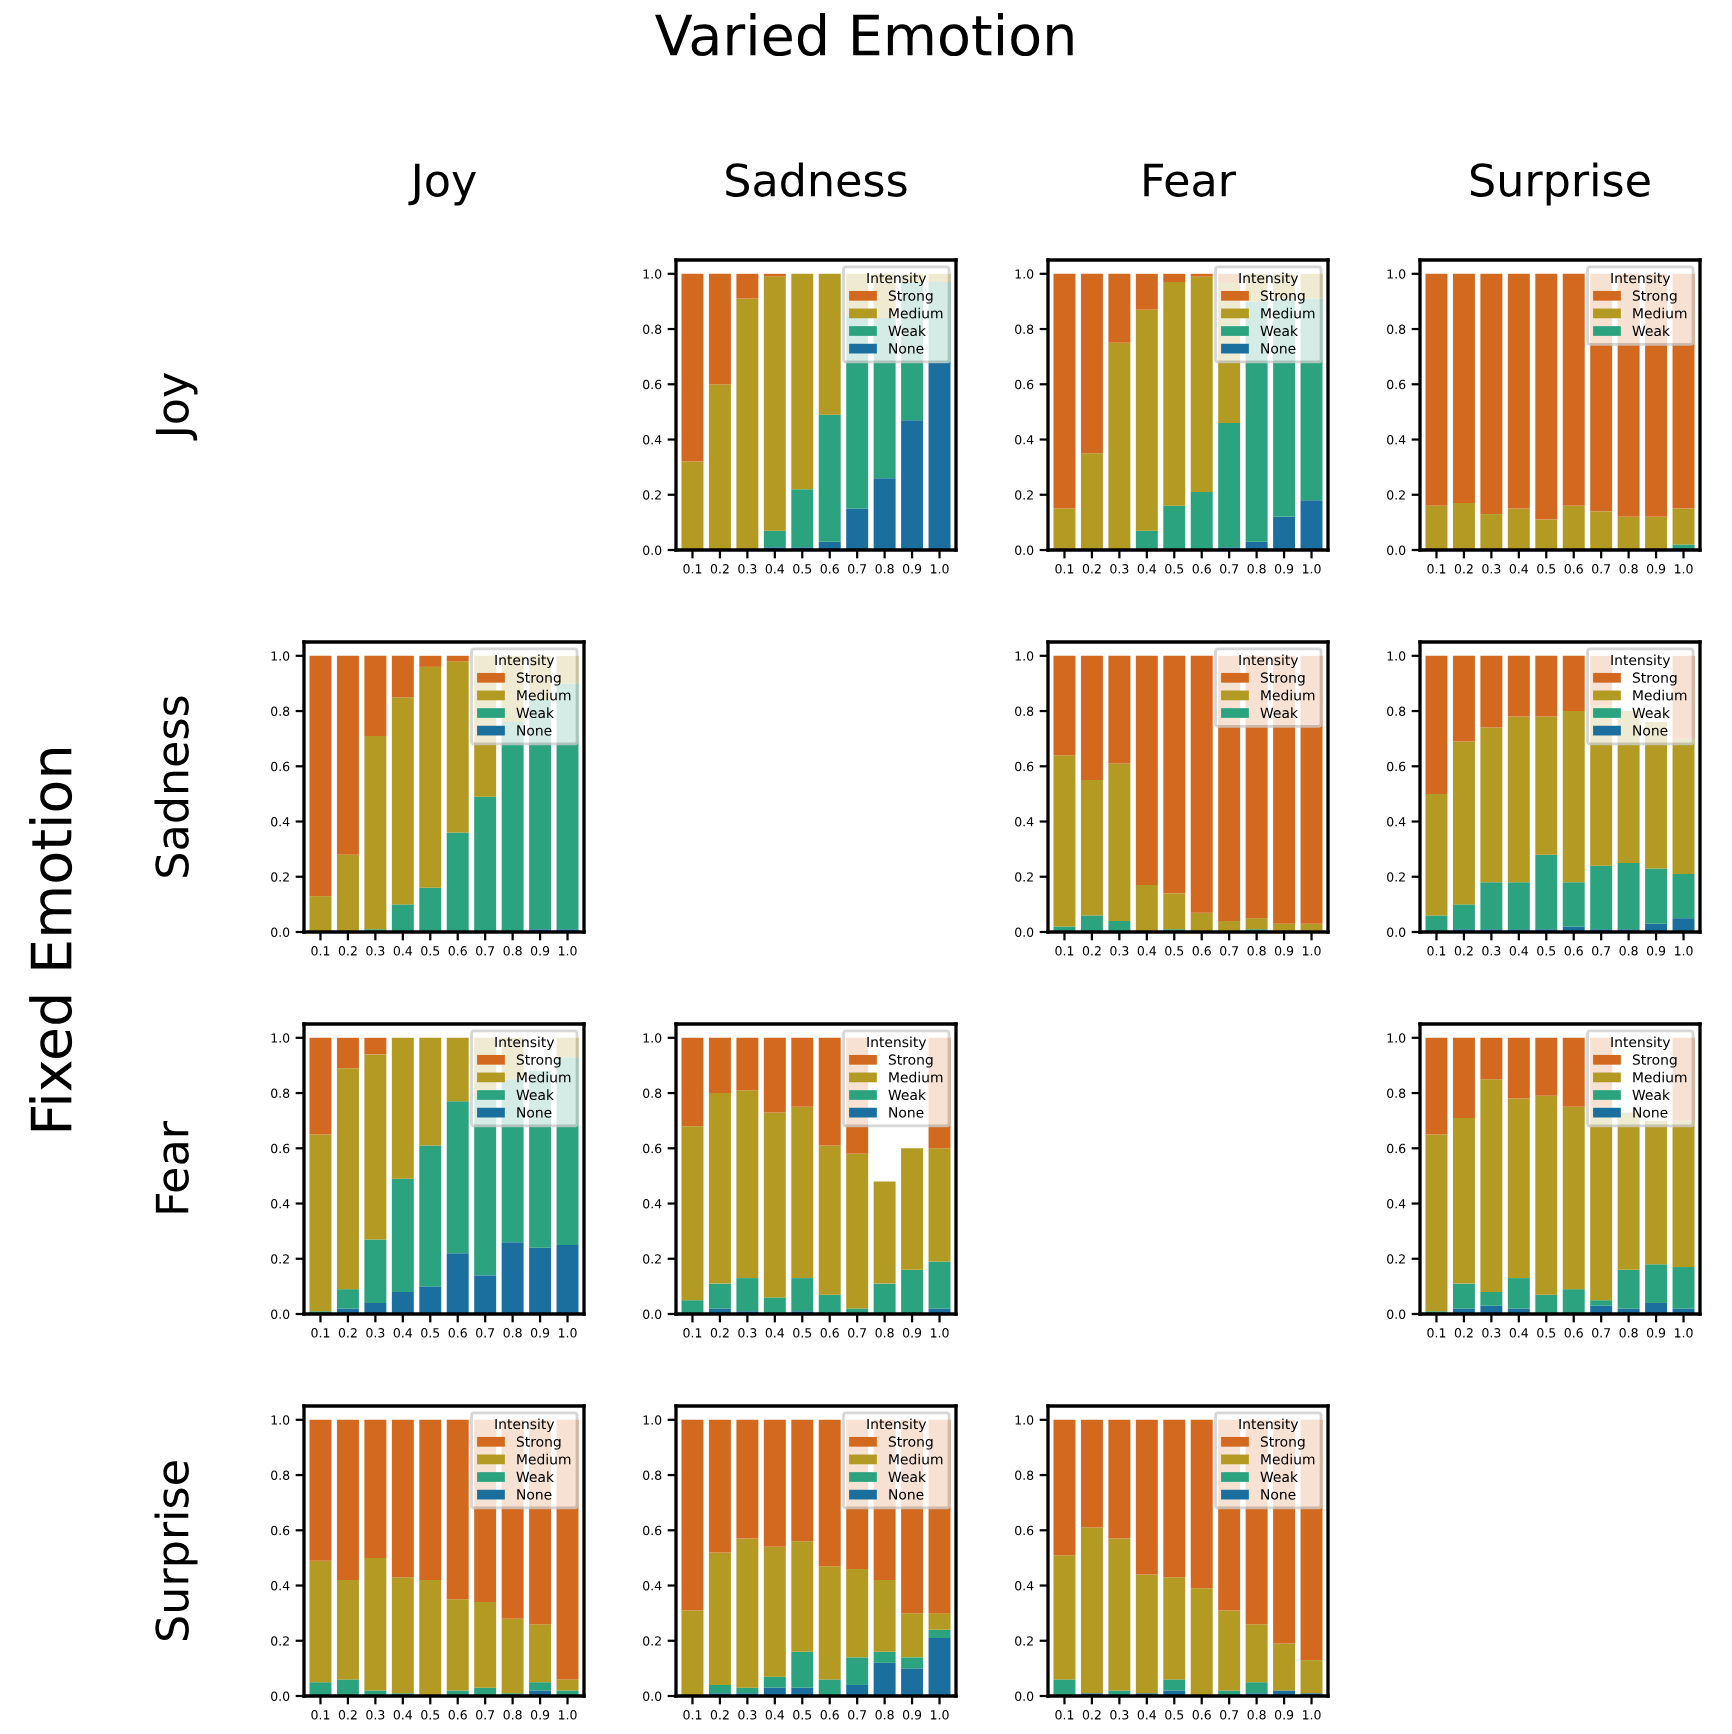 This screenshot has width=1732, height=1734. Describe the element at coordinates (51, 940) in the screenshot. I see `text: Fixed Emotion` at that location.